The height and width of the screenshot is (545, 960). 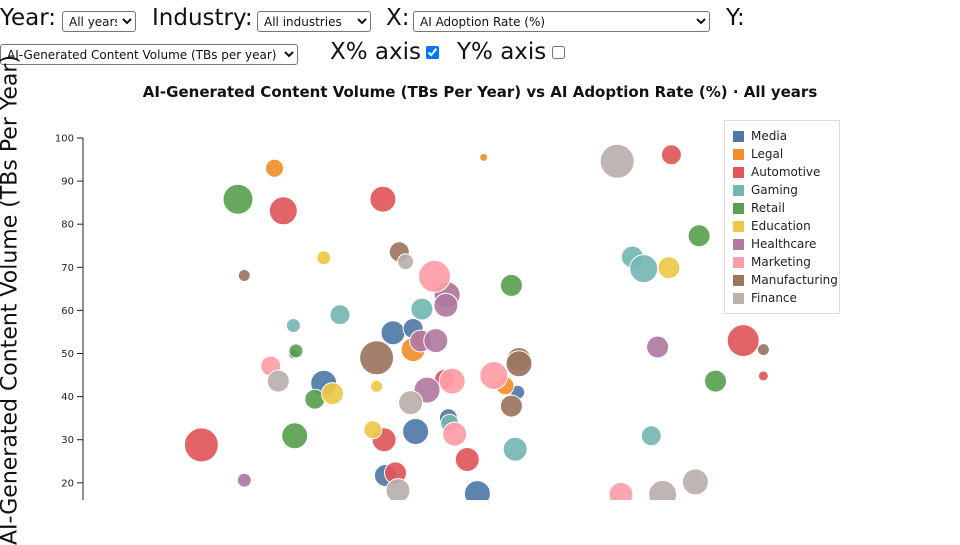 I want to click on x-axis-label: X:, so click(x=398, y=18).